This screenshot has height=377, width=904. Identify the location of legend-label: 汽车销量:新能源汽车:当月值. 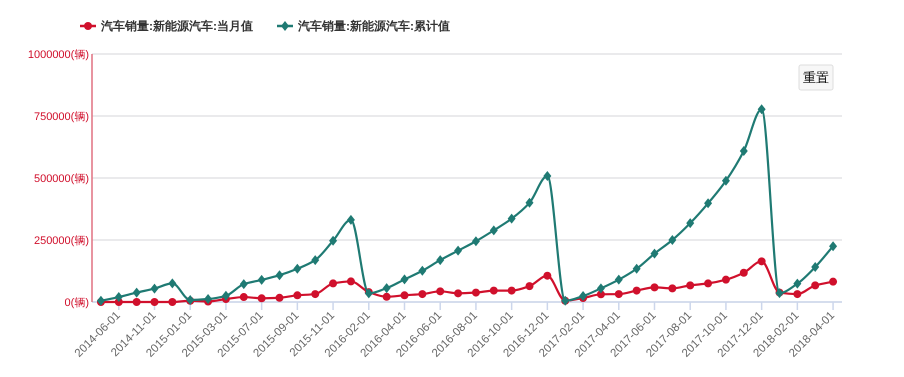
(176, 26).